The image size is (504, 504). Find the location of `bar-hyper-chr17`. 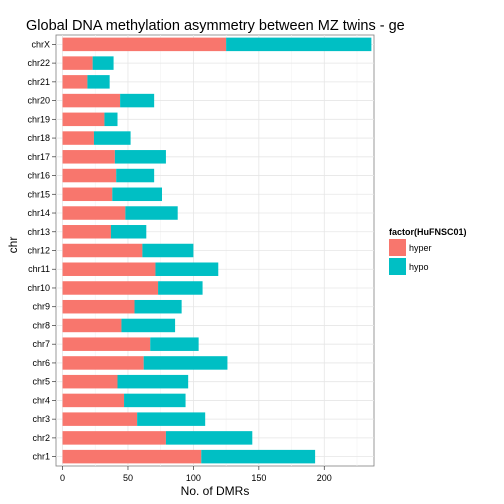

bar-hyper-chr17 is located at coordinates (88, 157).